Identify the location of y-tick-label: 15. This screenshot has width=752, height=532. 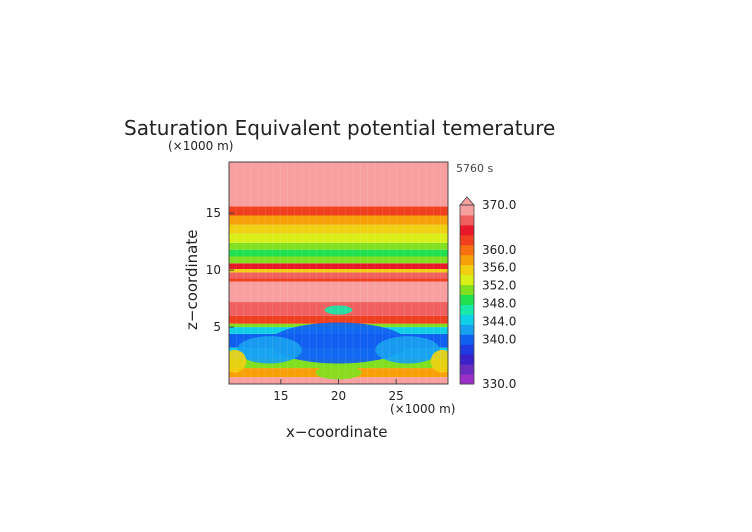
(213, 213).